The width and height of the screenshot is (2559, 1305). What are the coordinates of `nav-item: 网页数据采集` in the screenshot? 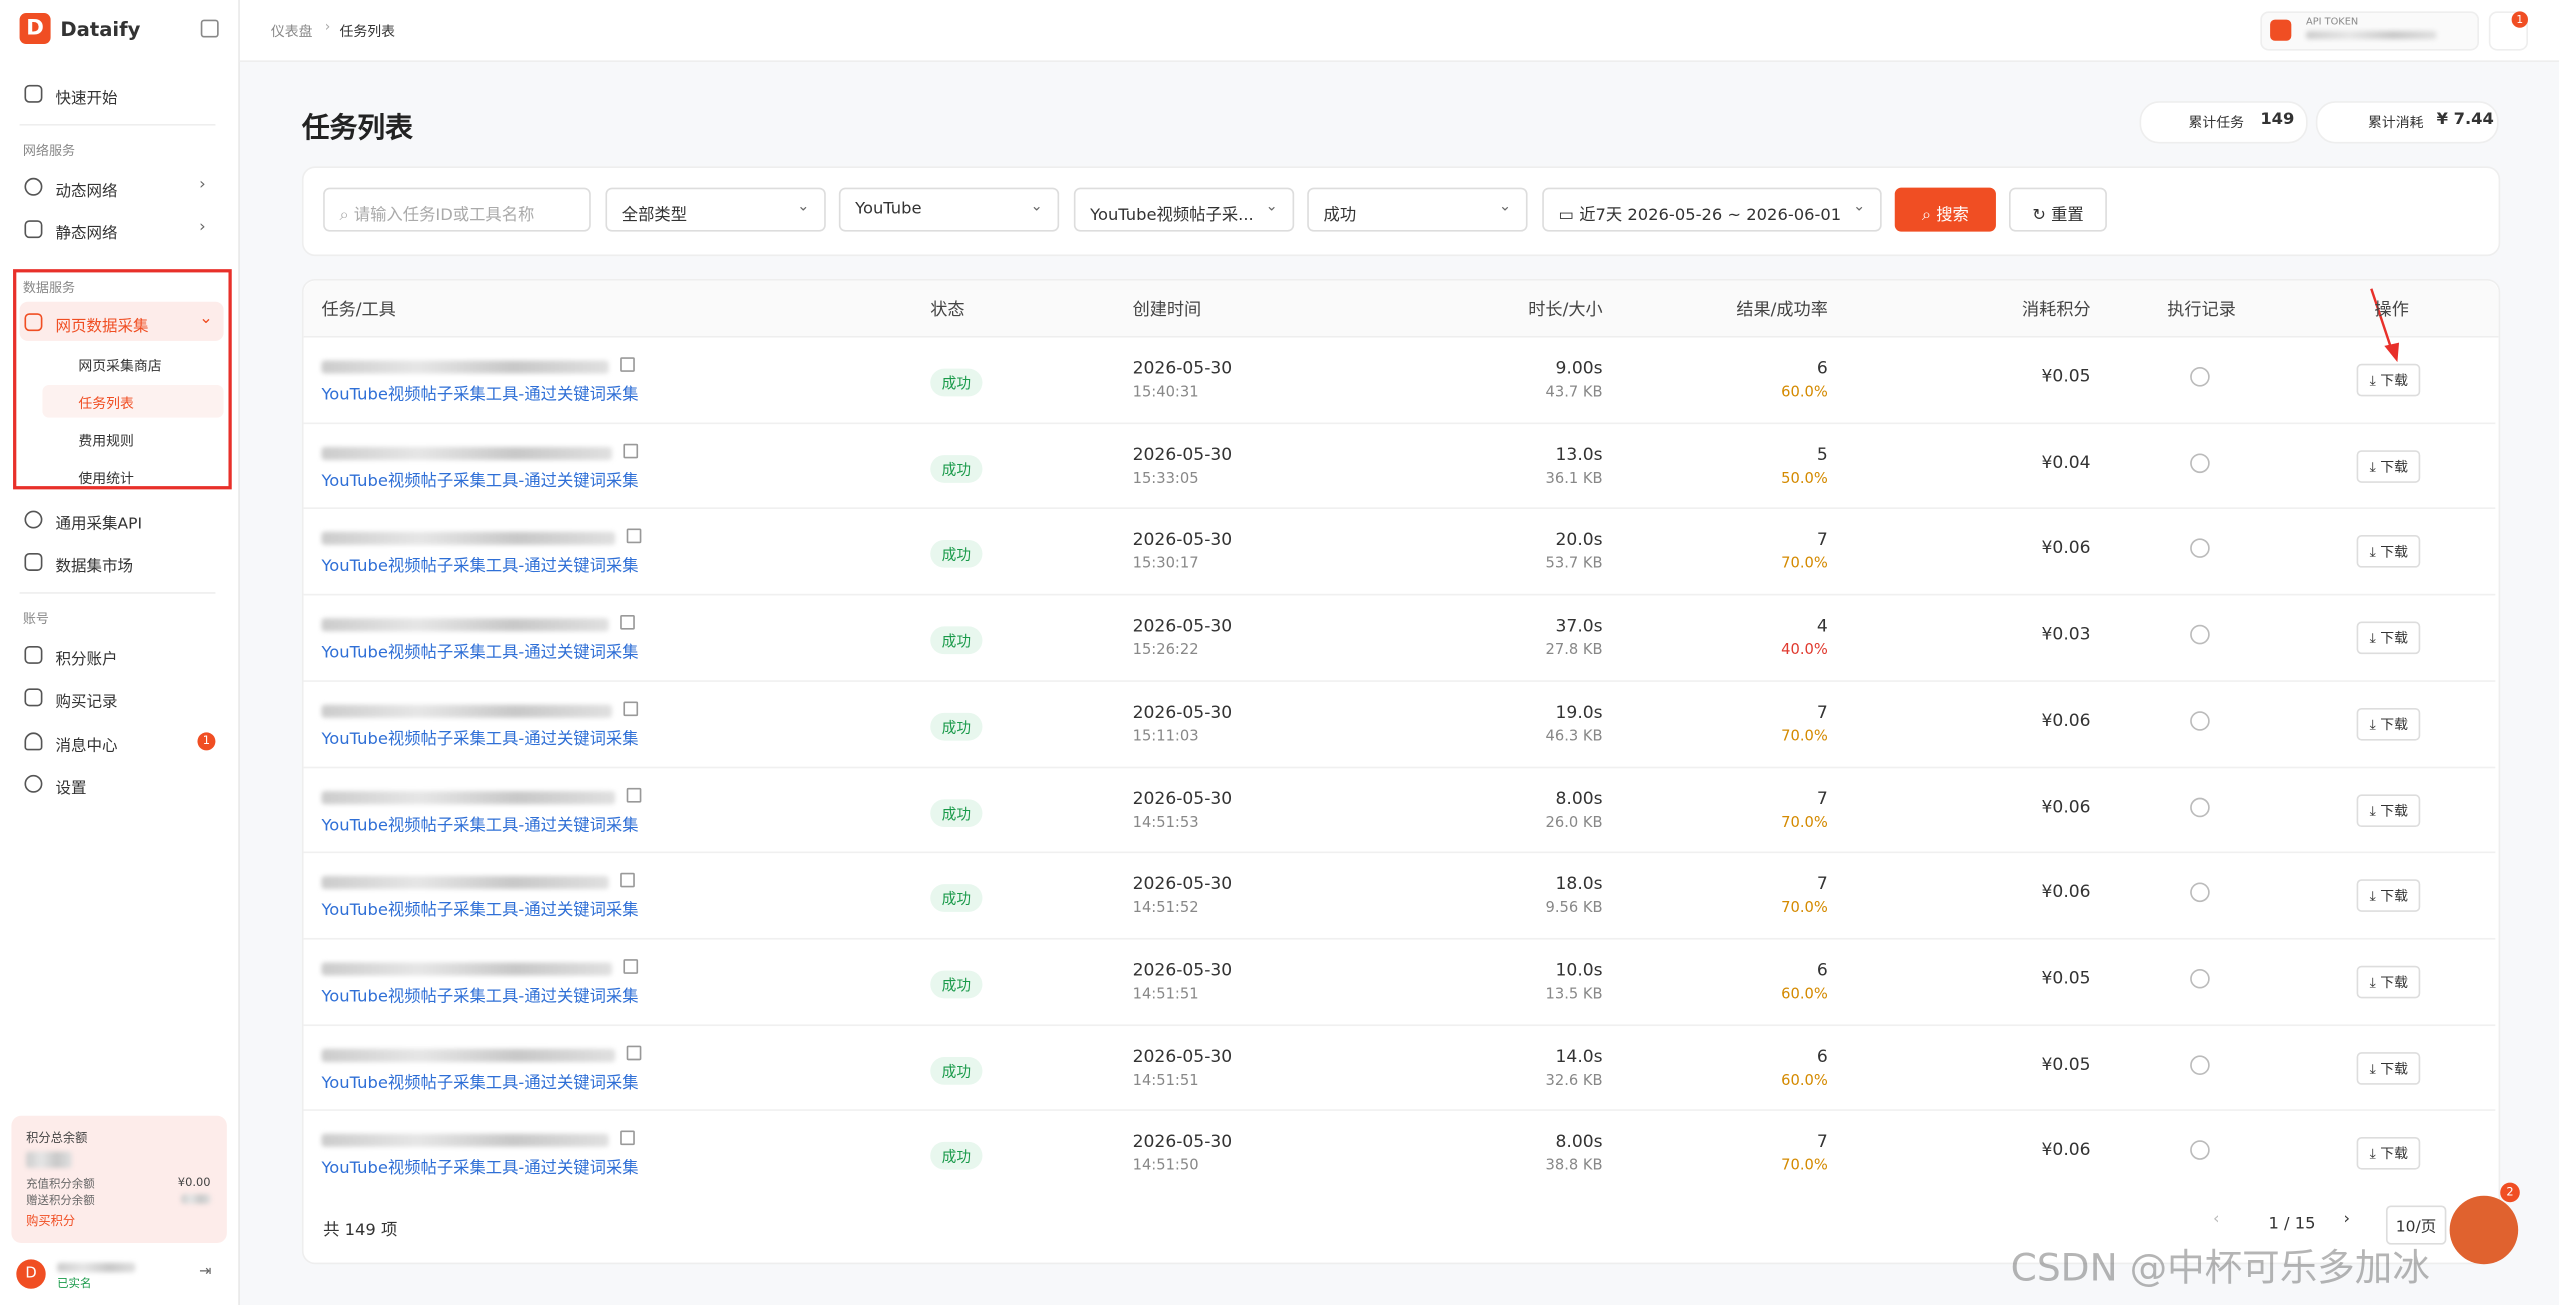 It's located at (102, 327).